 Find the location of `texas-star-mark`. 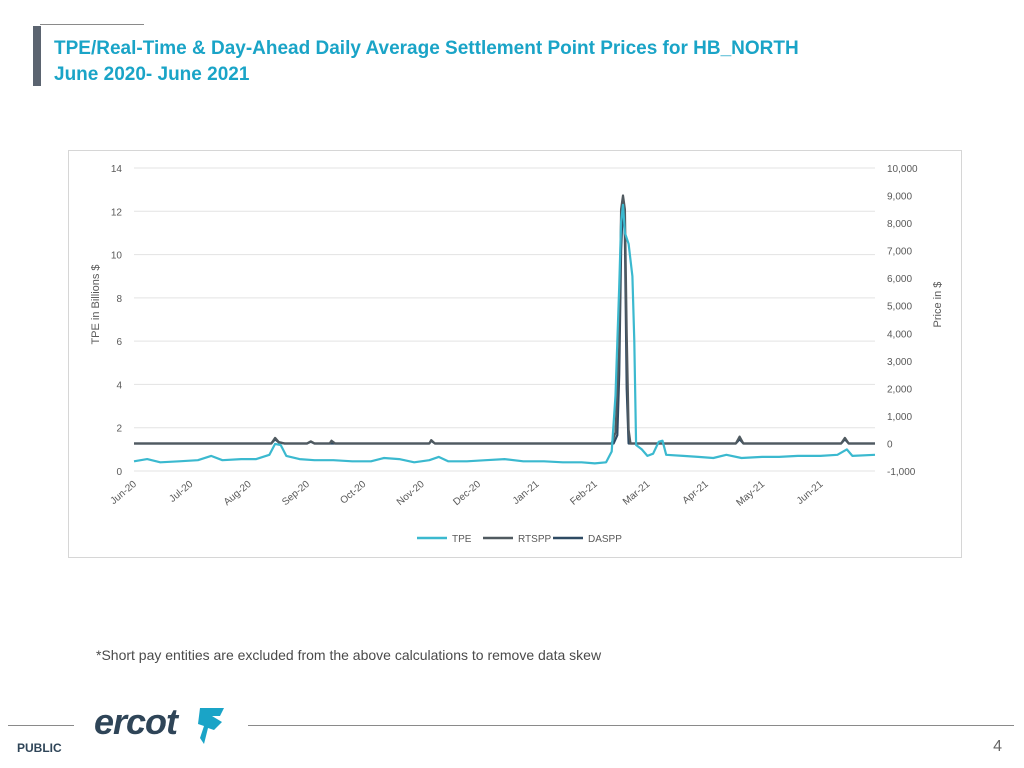

texas-star-mark is located at coordinates (211, 726).